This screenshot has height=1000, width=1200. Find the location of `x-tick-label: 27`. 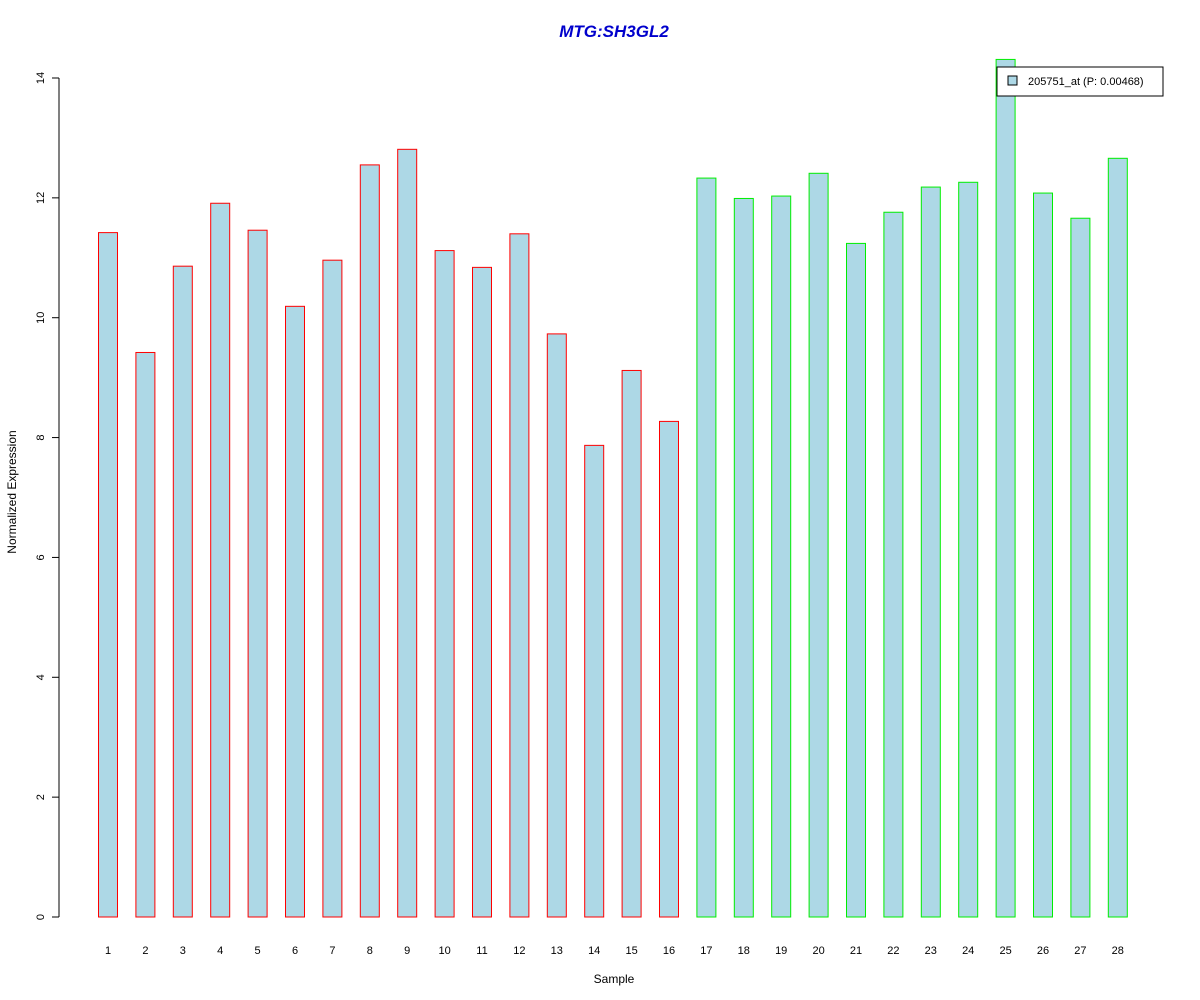

x-tick-label: 27 is located at coordinates (1080, 951).